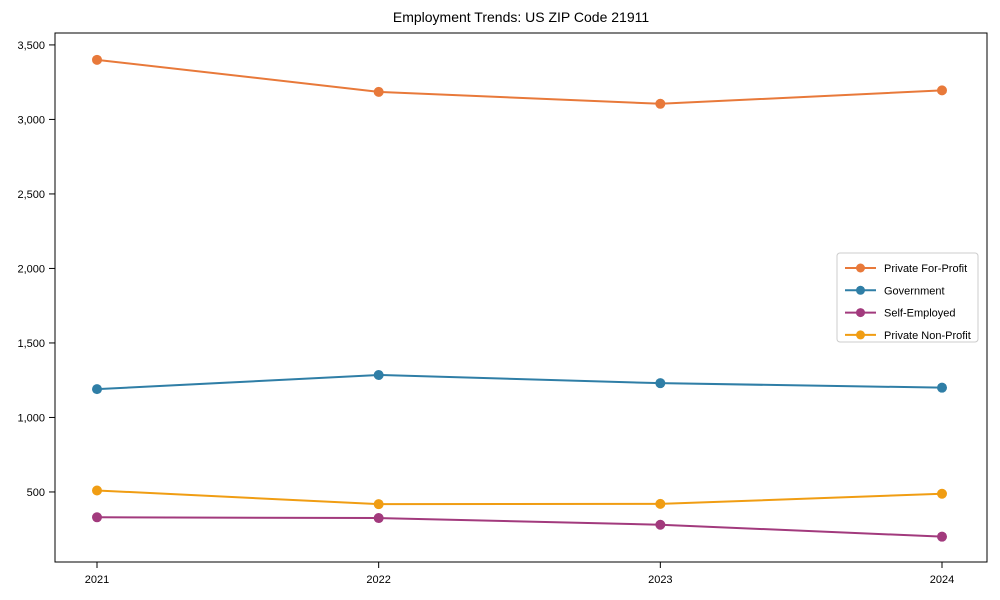 This screenshot has width=1000, height=600. Describe the element at coordinates (942, 580) in the screenshot. I see `x-tick-label: 2024` at that location.